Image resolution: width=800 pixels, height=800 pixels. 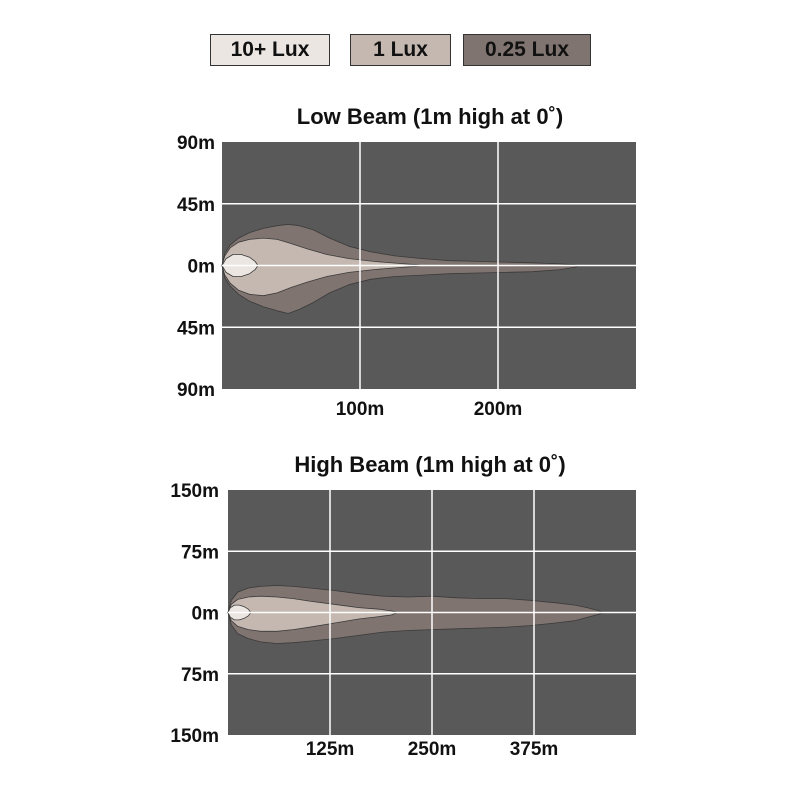 What do you see at coordinates (400, 50) in the screenshot?
I see `legend-item-1-lux: 1 Lux` at bounding box center [400, 50].